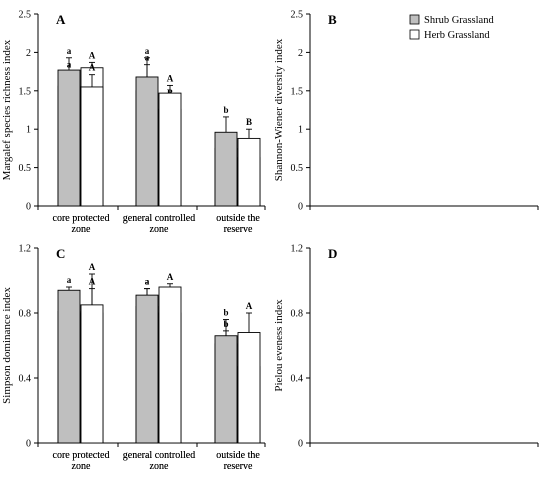 This screenshot has width=550, height=477. Describe the element at coordinates (414, 34) in the screenshot. I see `legend-swatch-herb` at that location.